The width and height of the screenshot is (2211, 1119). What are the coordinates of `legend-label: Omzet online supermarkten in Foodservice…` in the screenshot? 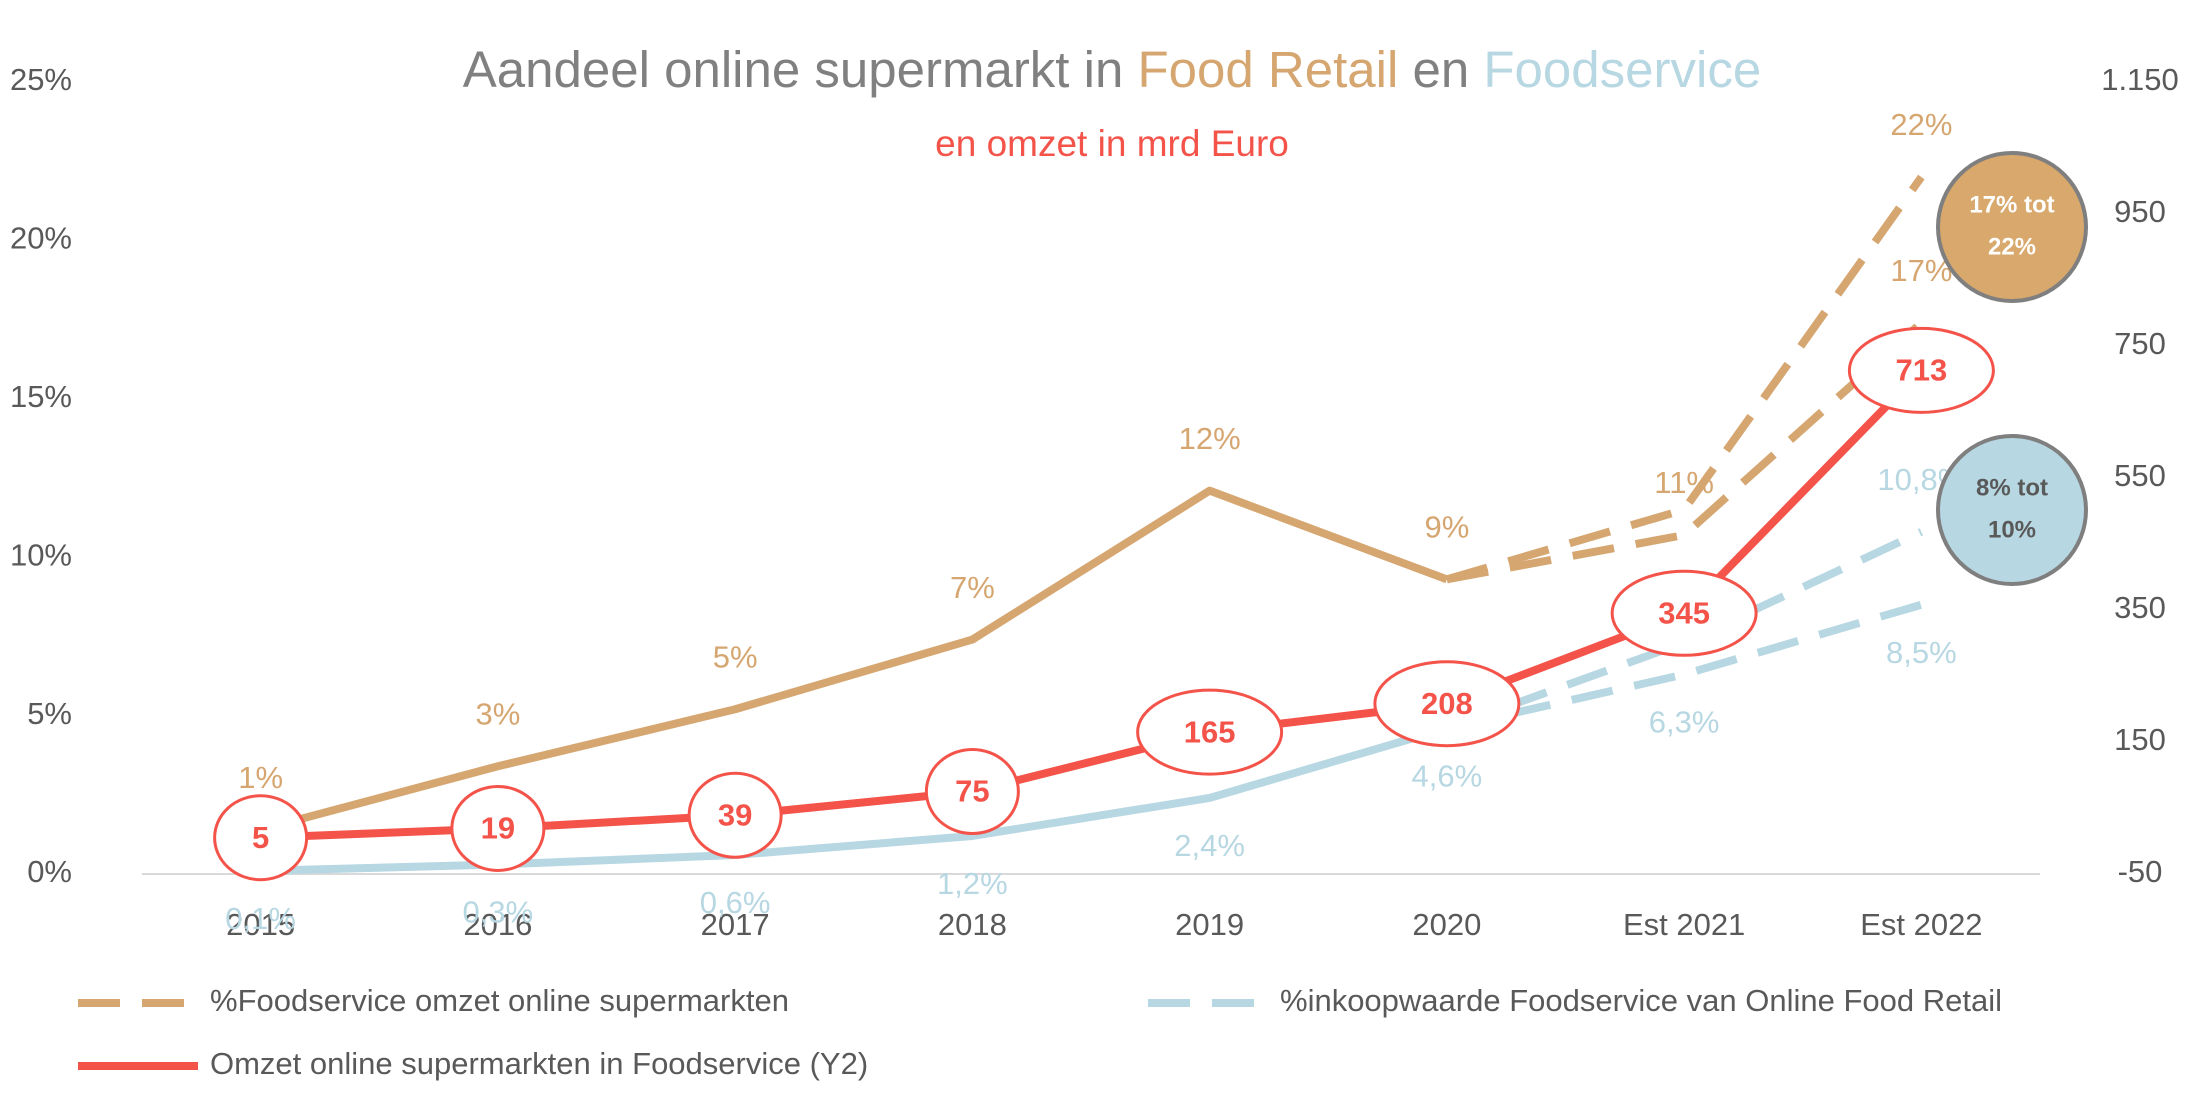 It's located at (539, 1063).